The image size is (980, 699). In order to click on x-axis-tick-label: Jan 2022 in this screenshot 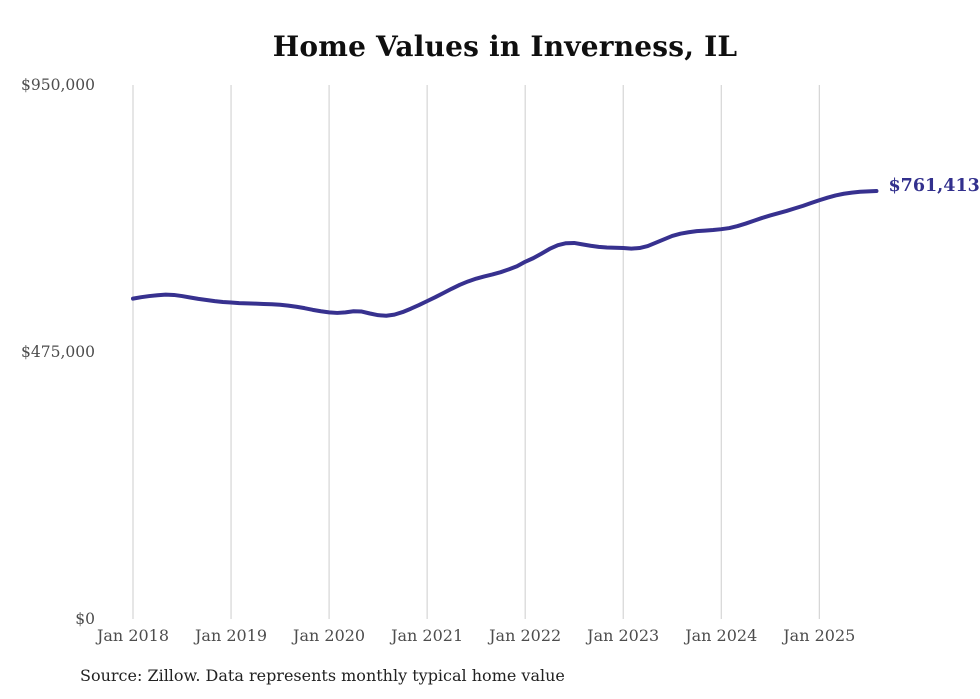, I will do `click(525, 635)`.